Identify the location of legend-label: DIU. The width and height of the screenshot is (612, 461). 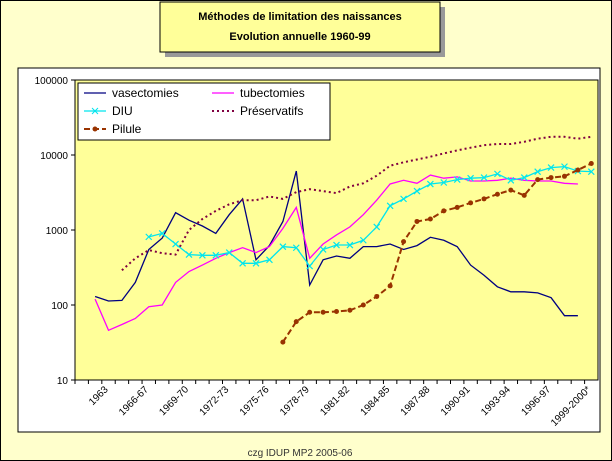
(122, 111).